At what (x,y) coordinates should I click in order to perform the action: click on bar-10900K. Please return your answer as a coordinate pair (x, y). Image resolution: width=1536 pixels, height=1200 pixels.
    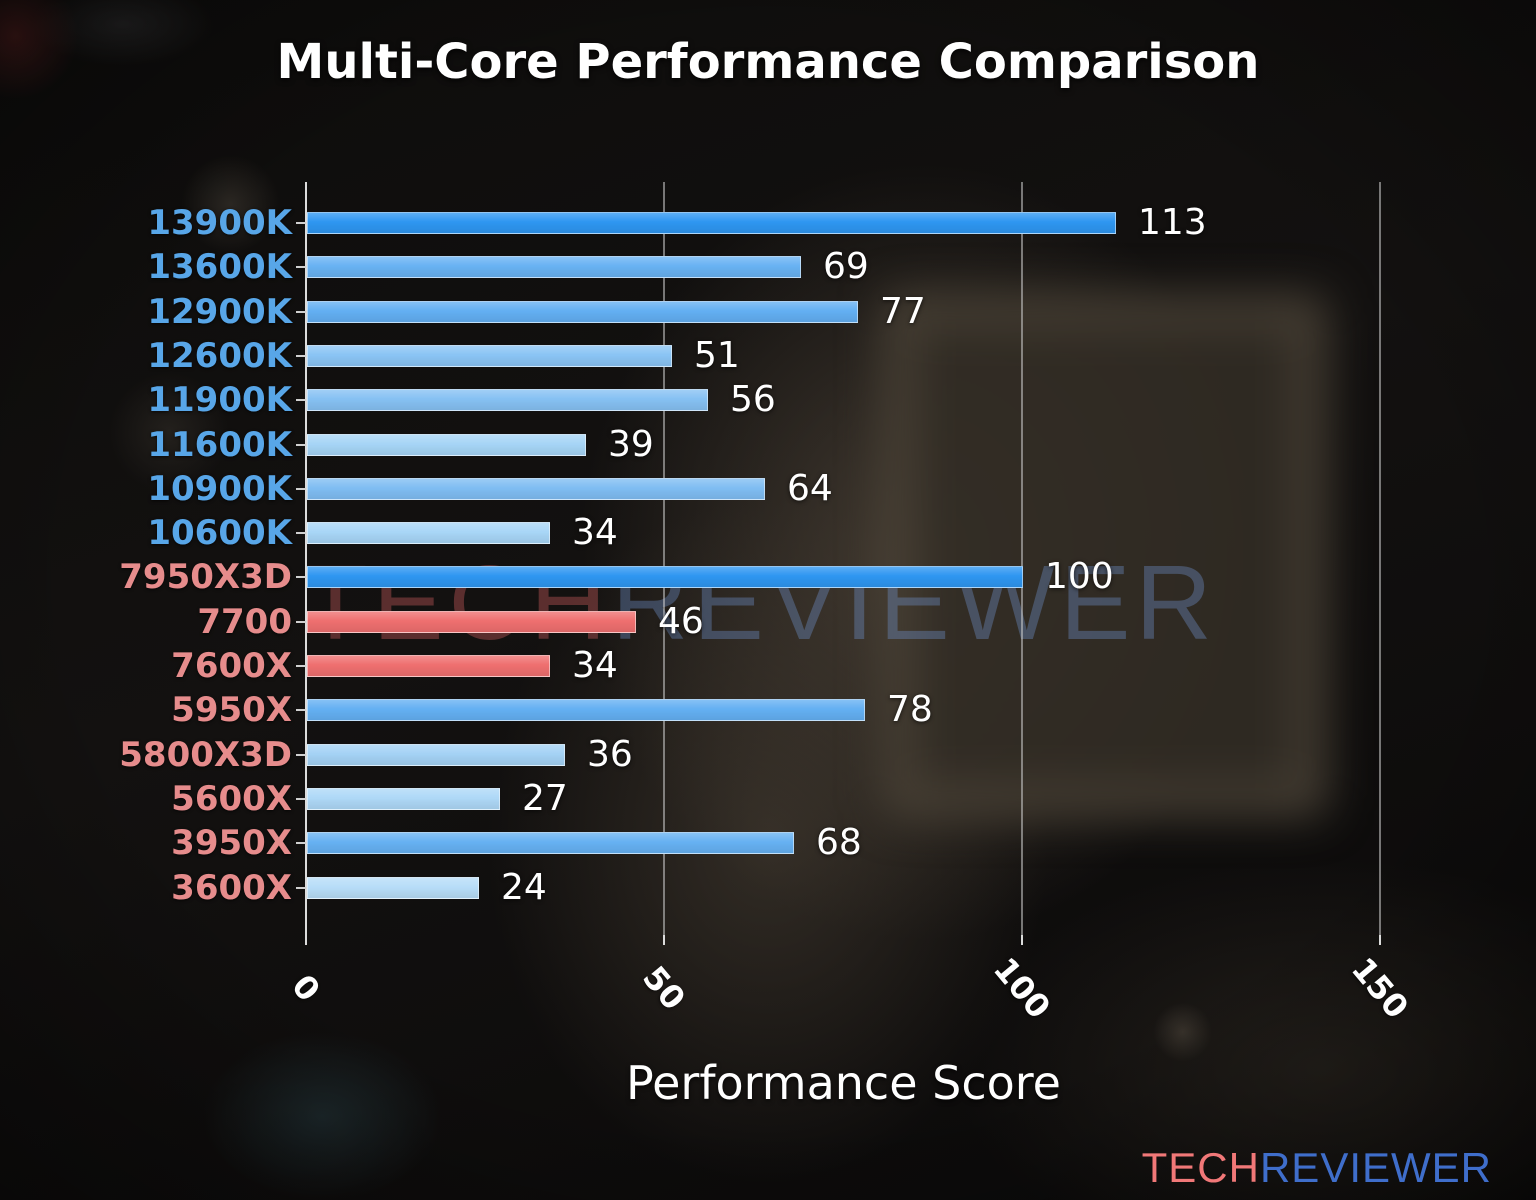
    Looking at the image, I should click on (536, 488).